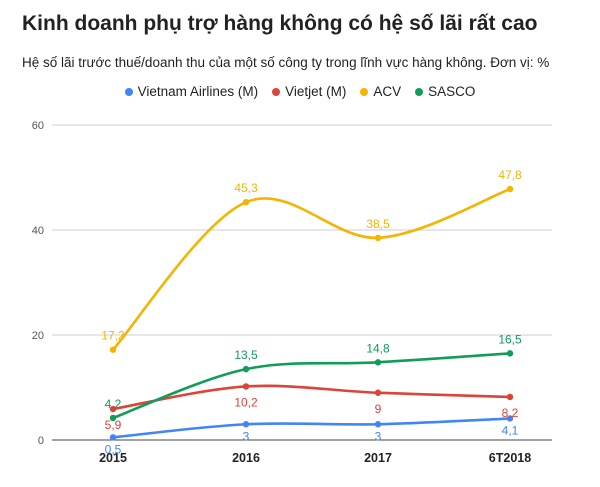 The width and height of the screenshot is (600, 487). What do you see at coordinates (510, 458) in the screenshot?
I see `x-tick-label: 6T2018` at bounding box center [510, 458].